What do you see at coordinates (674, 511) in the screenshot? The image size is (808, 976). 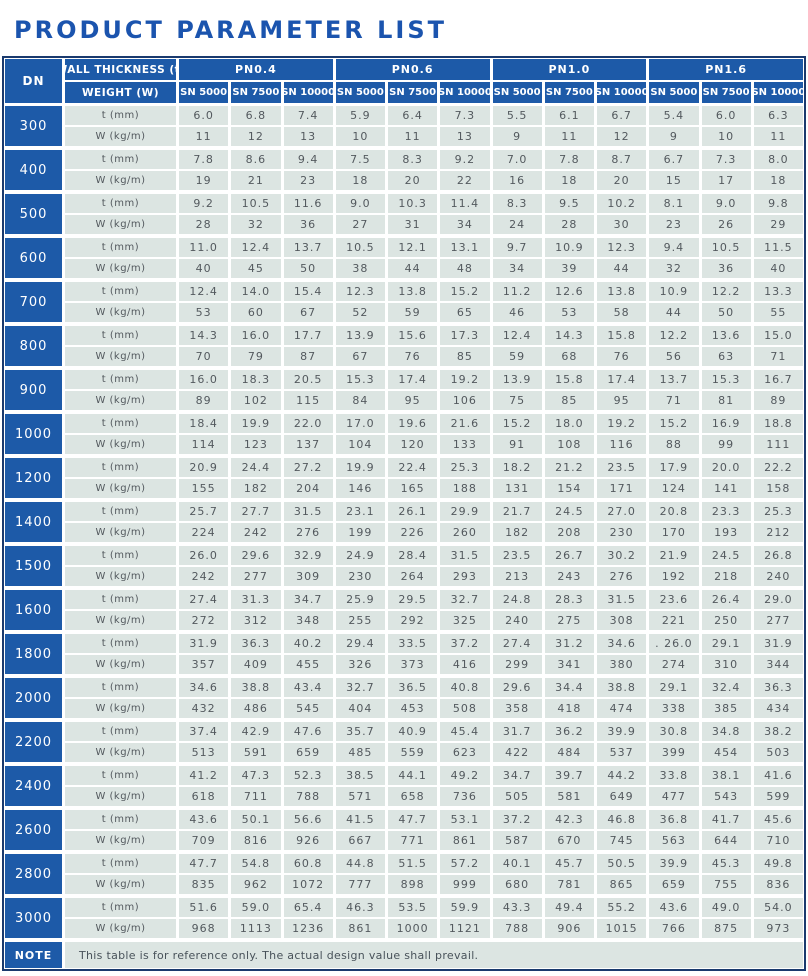 I see `thickness-value: 20.8` at bounding box center [674, 511].